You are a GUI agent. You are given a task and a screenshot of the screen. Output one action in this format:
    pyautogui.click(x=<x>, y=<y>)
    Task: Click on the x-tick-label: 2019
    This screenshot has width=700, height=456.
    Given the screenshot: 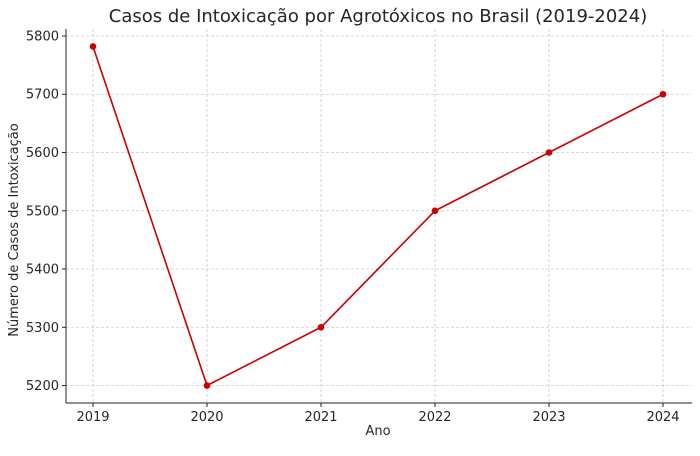 What is the action you would take?
    pyautogui.click(x=92, y=417)
    